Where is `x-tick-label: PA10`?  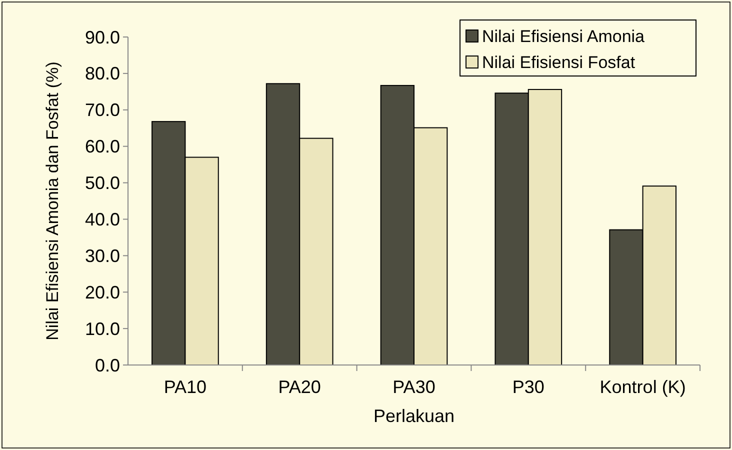 x-tick-label: PA10 is located at coordinates (185, 387).